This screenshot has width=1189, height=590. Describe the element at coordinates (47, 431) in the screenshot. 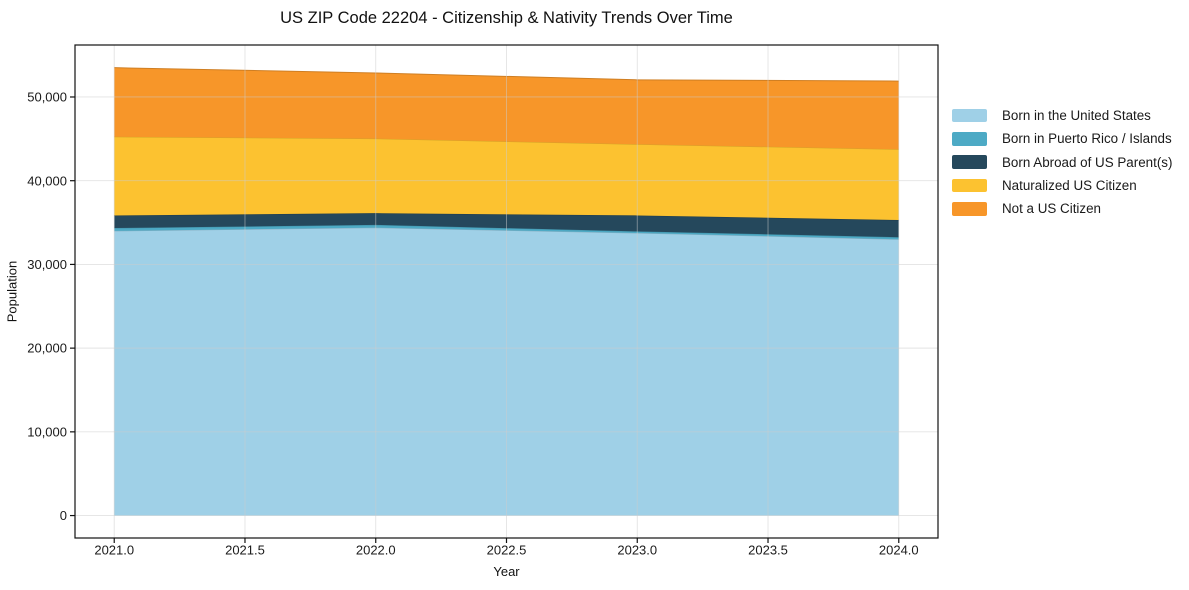

I see `y-tick-label: 10,000` at that location.